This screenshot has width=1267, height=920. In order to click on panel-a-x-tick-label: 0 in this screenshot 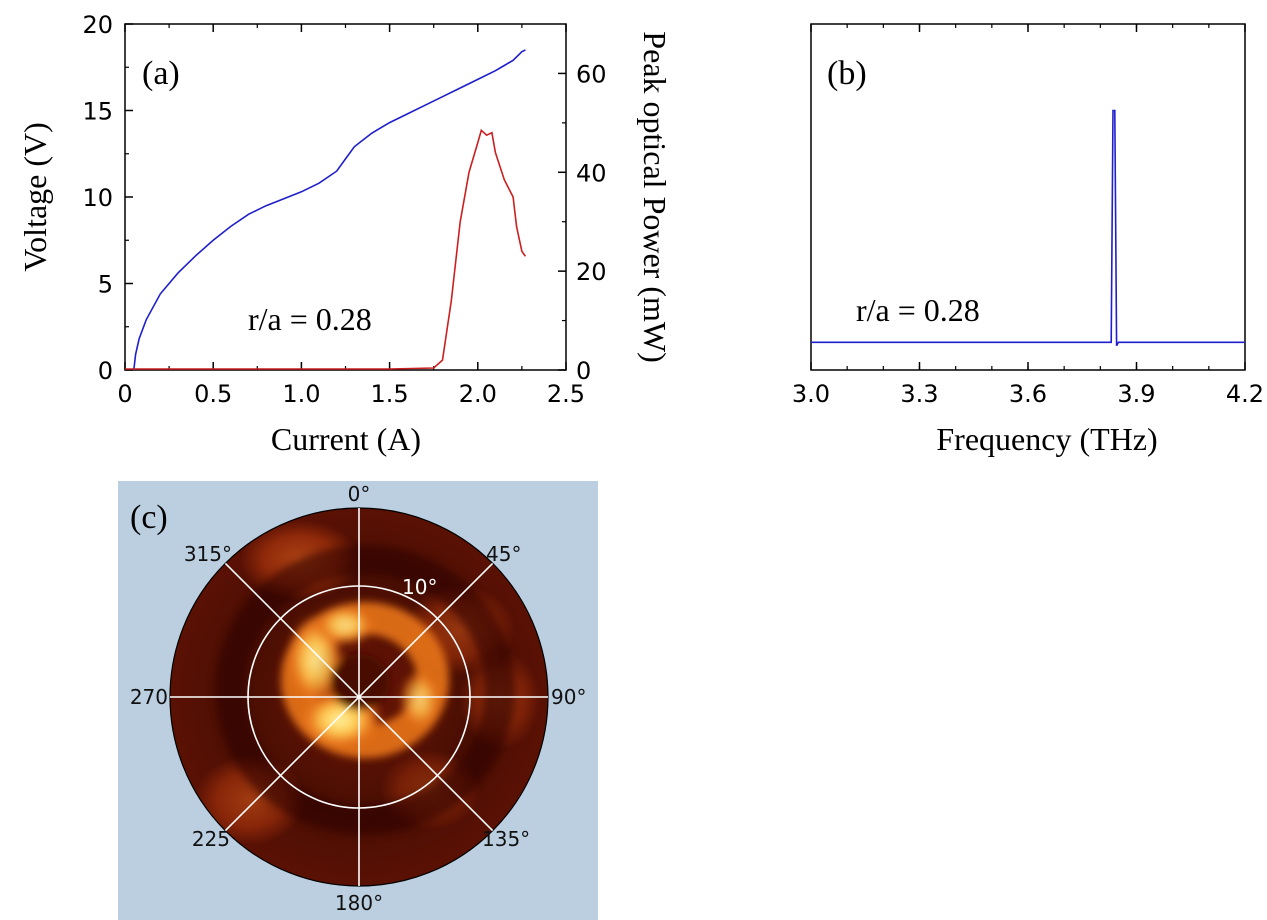, I will do `click(124, 394)`.